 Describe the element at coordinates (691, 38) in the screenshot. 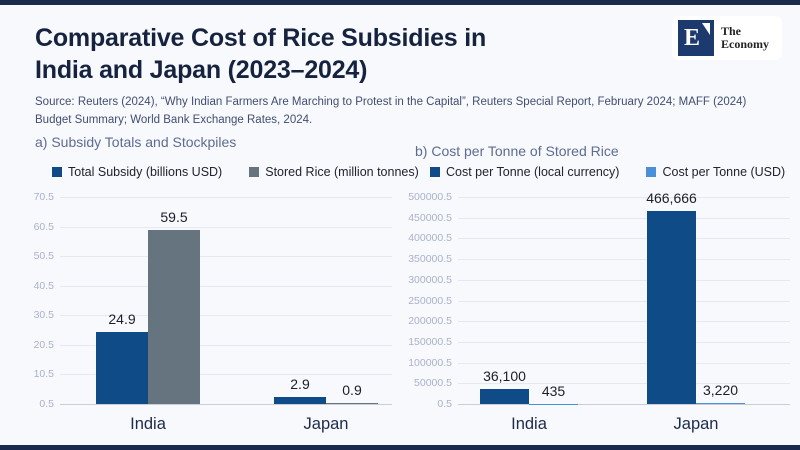

I see `logo-e-letter: E` at that location.